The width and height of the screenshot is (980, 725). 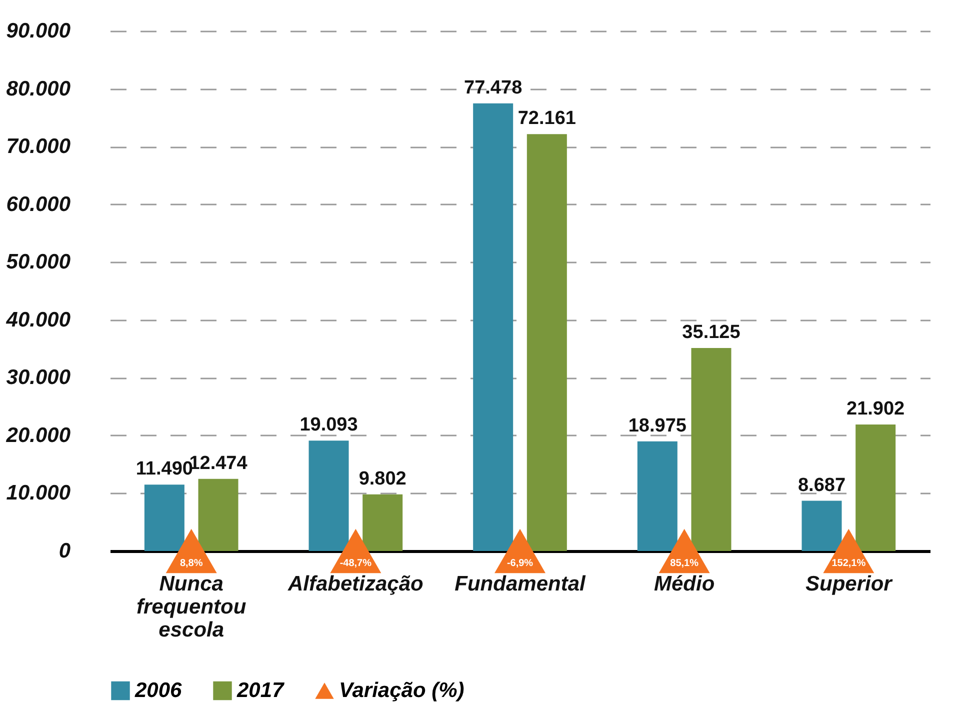 I want to click on y-tick-label: 60.000, so click(x=38, y=204).